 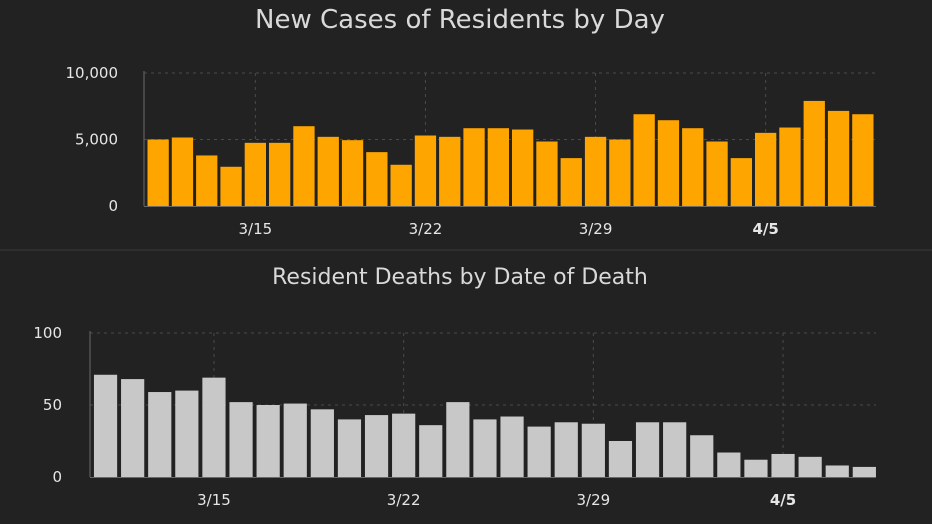 I want to click on deaths-y-tick-label: 0, so click(x=57, y=477).